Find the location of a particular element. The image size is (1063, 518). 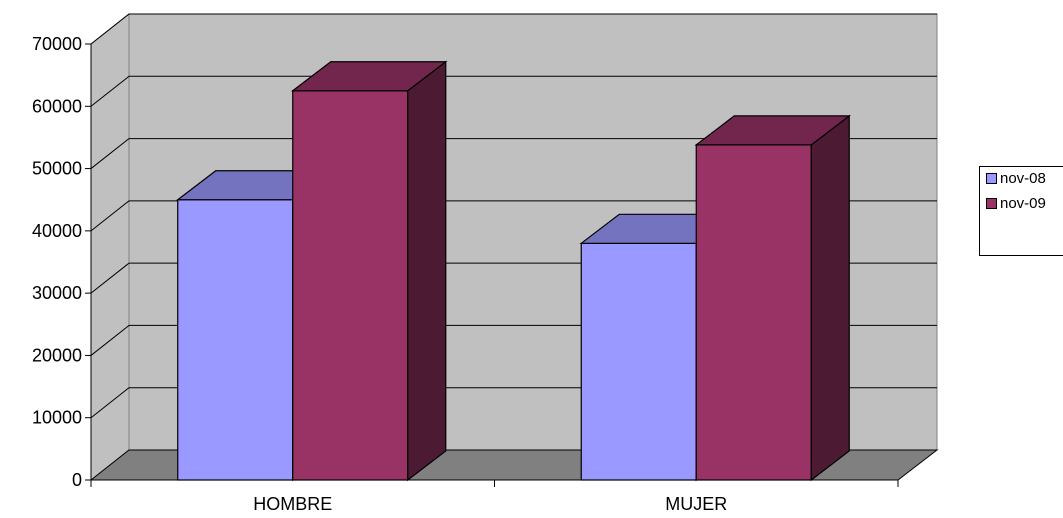

legend-item-nov-08: nov-08 is located at coordinates (1016, 178).